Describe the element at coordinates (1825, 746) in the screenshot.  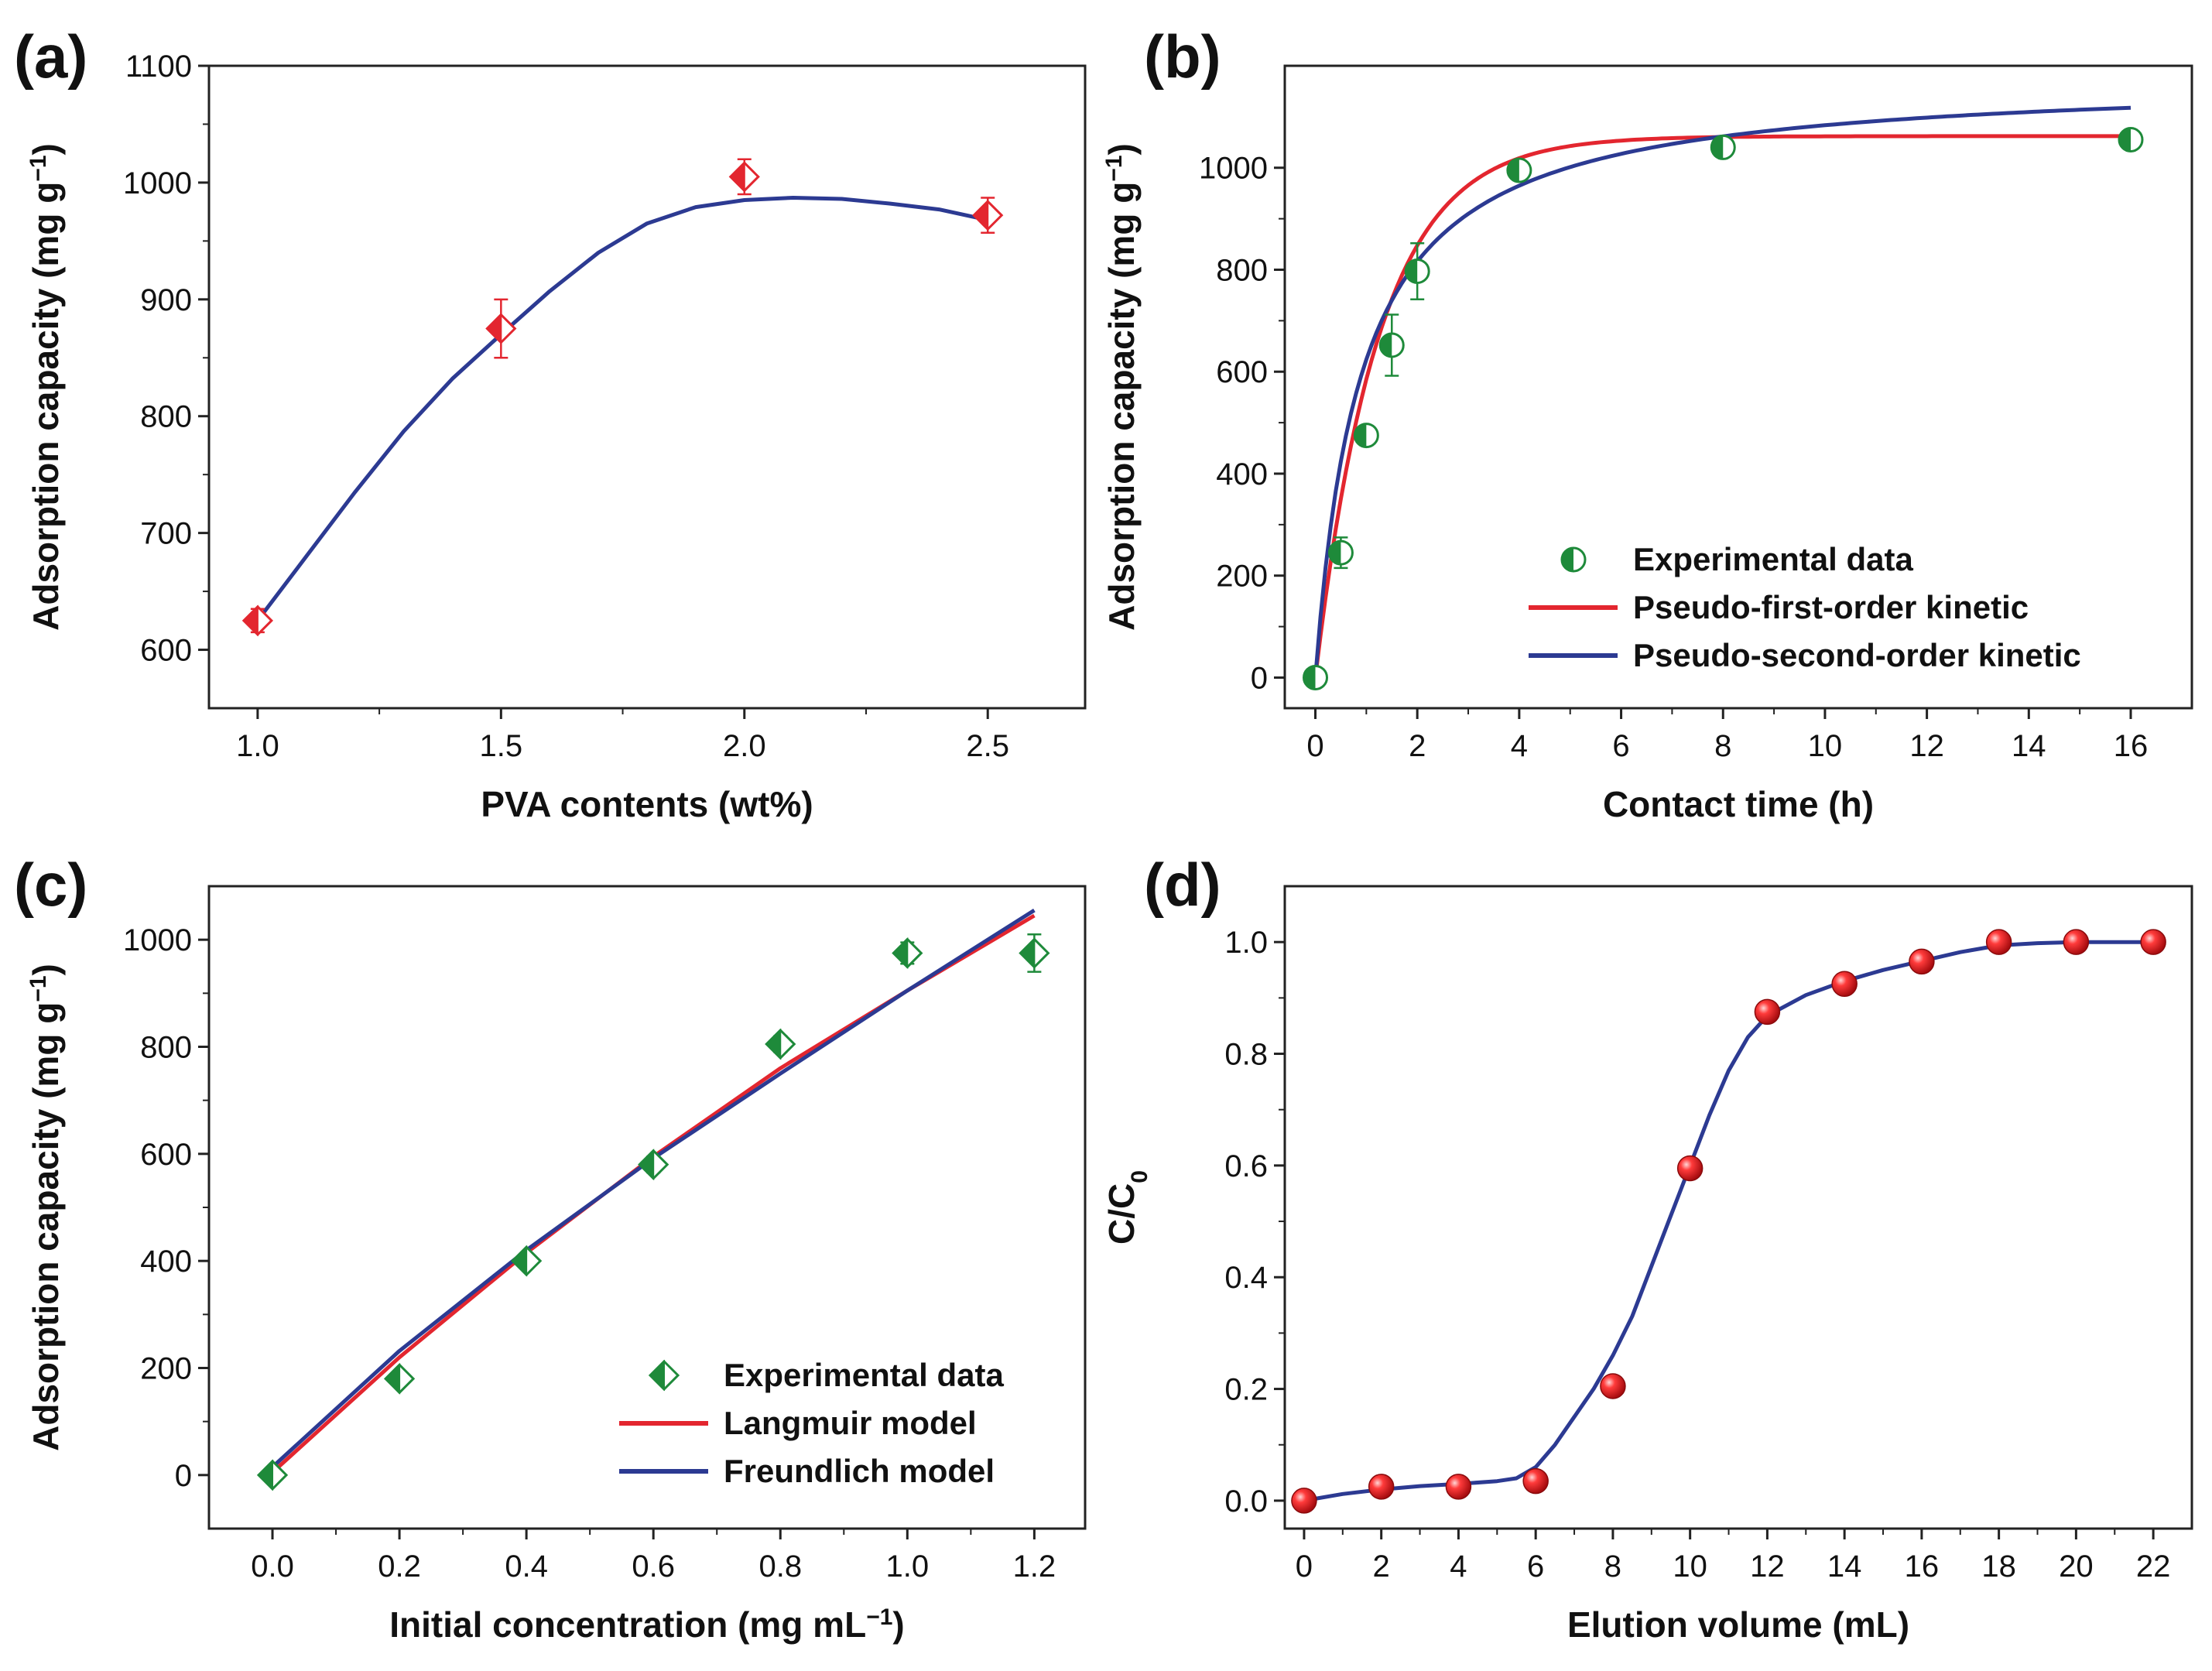
I see `x-tick-label: 10` at that location.